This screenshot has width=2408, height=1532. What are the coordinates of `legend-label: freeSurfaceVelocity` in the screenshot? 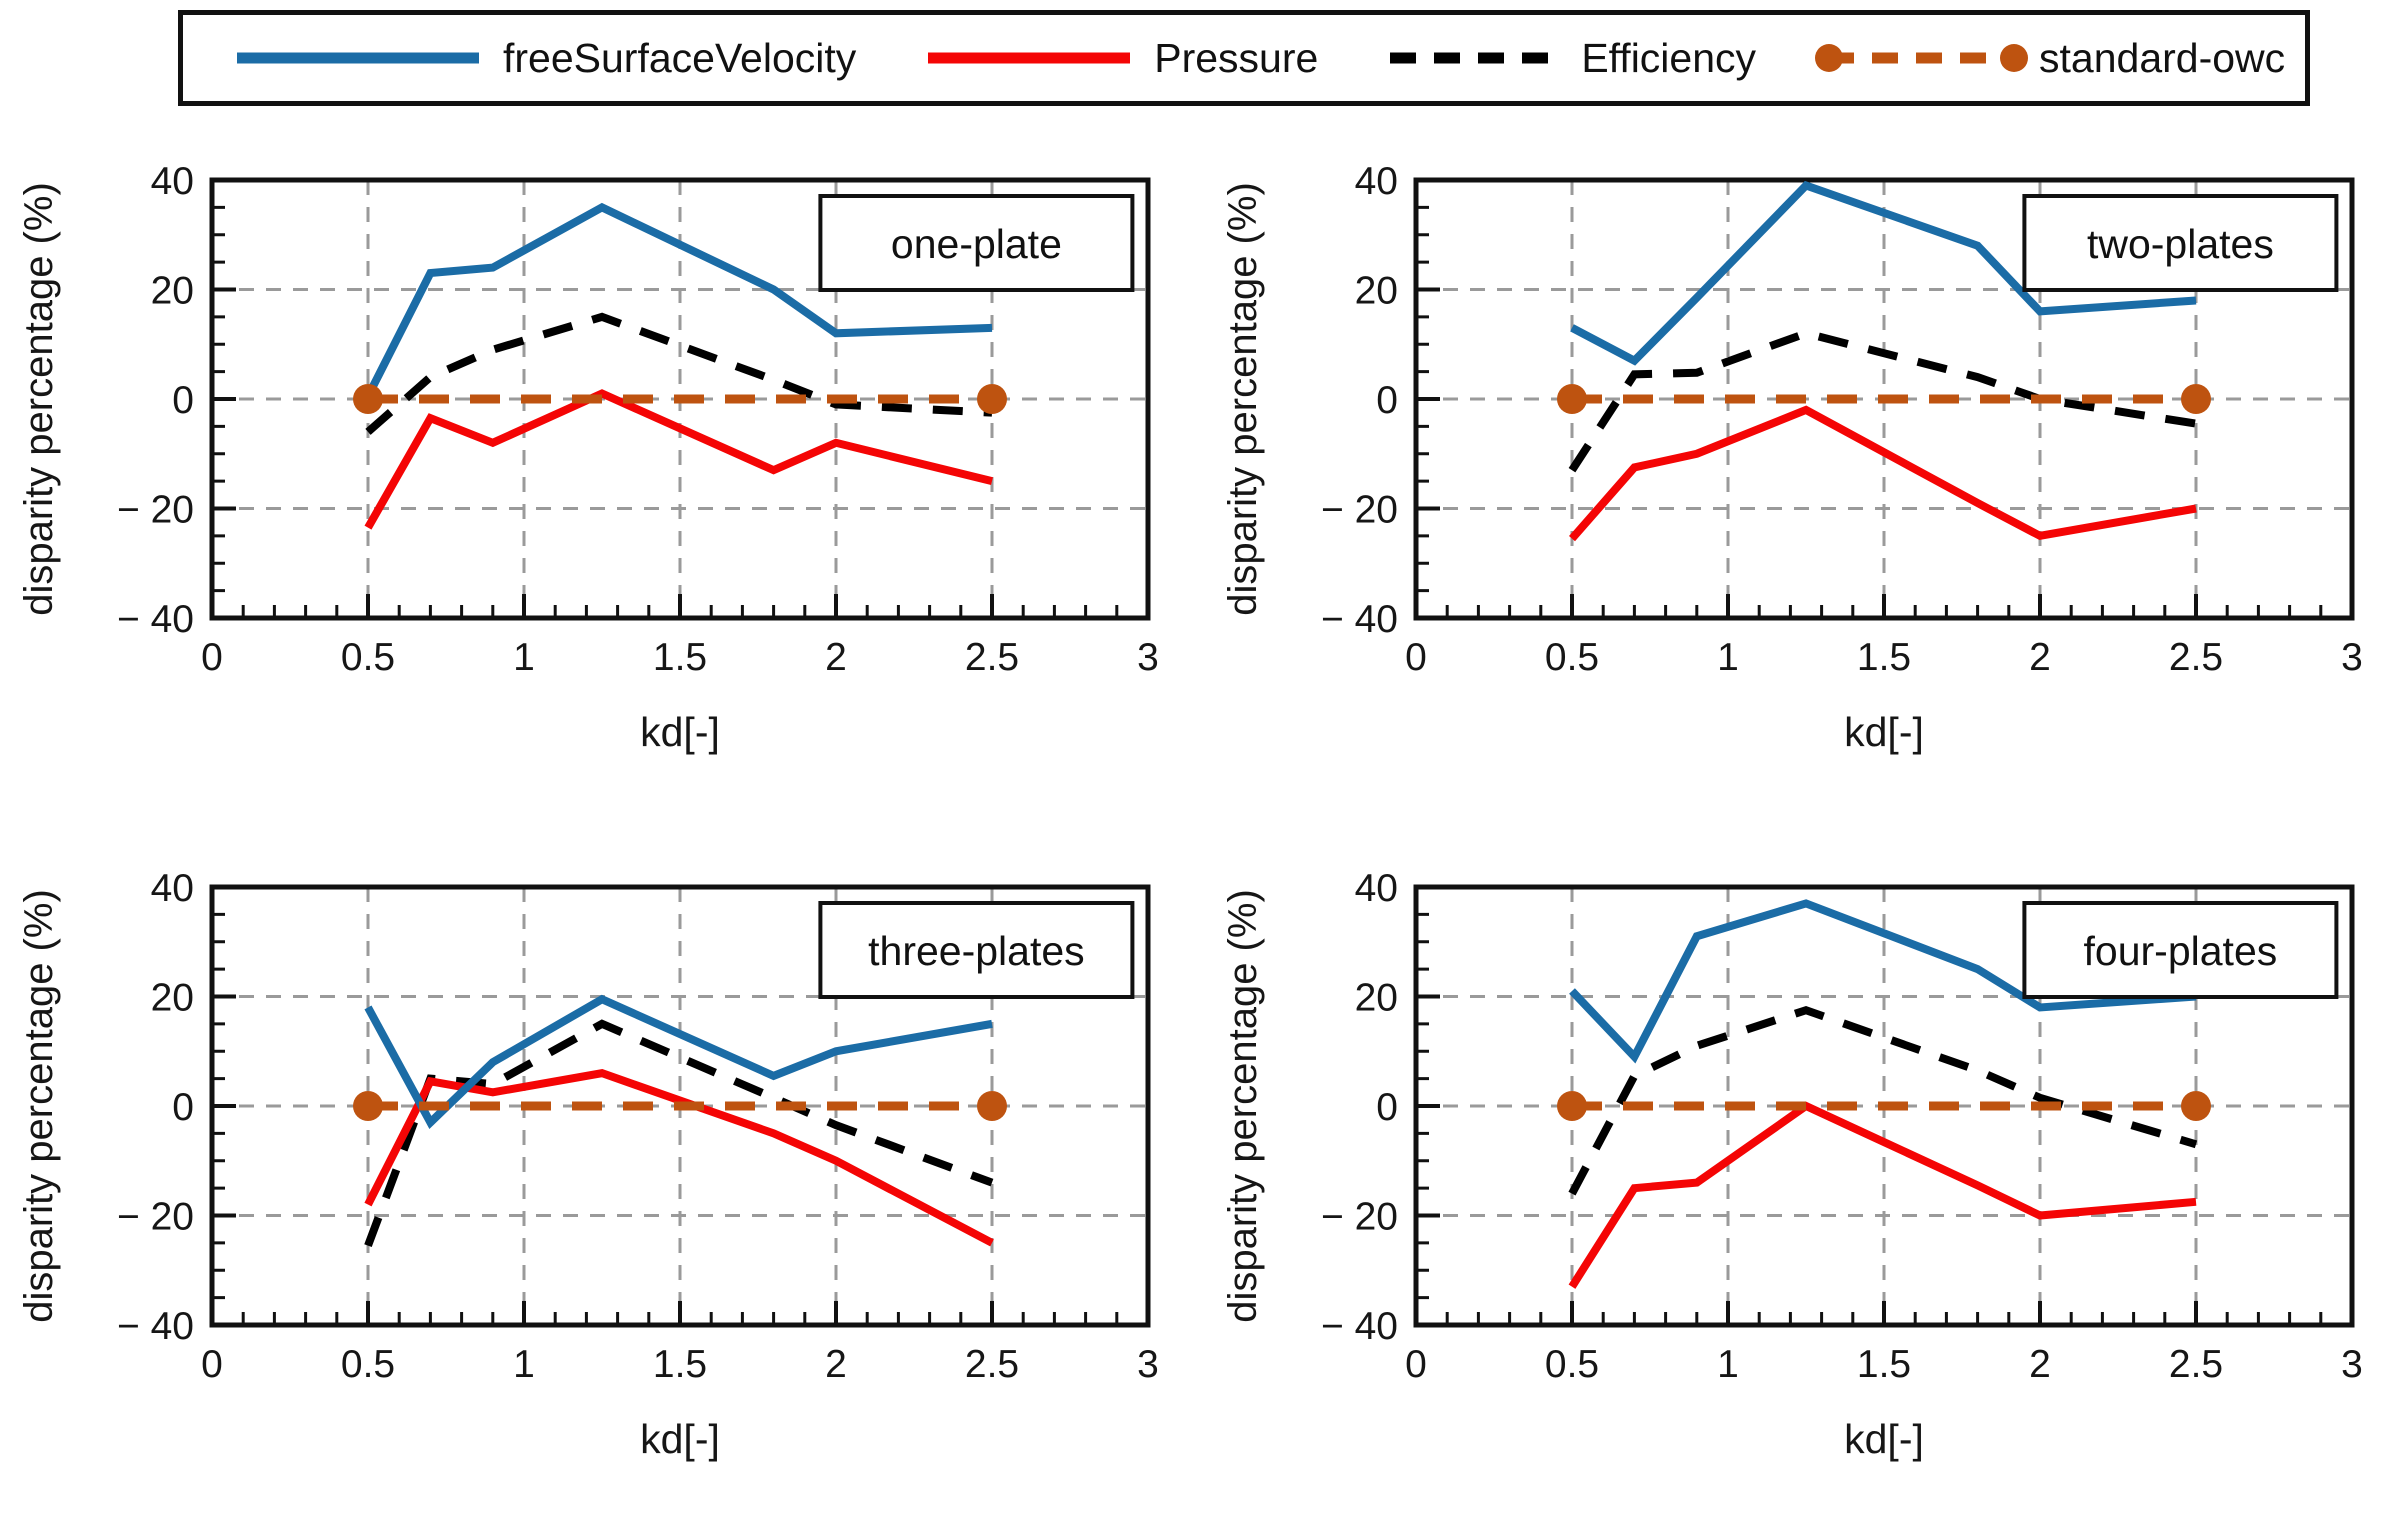 It's located at (680, 57).